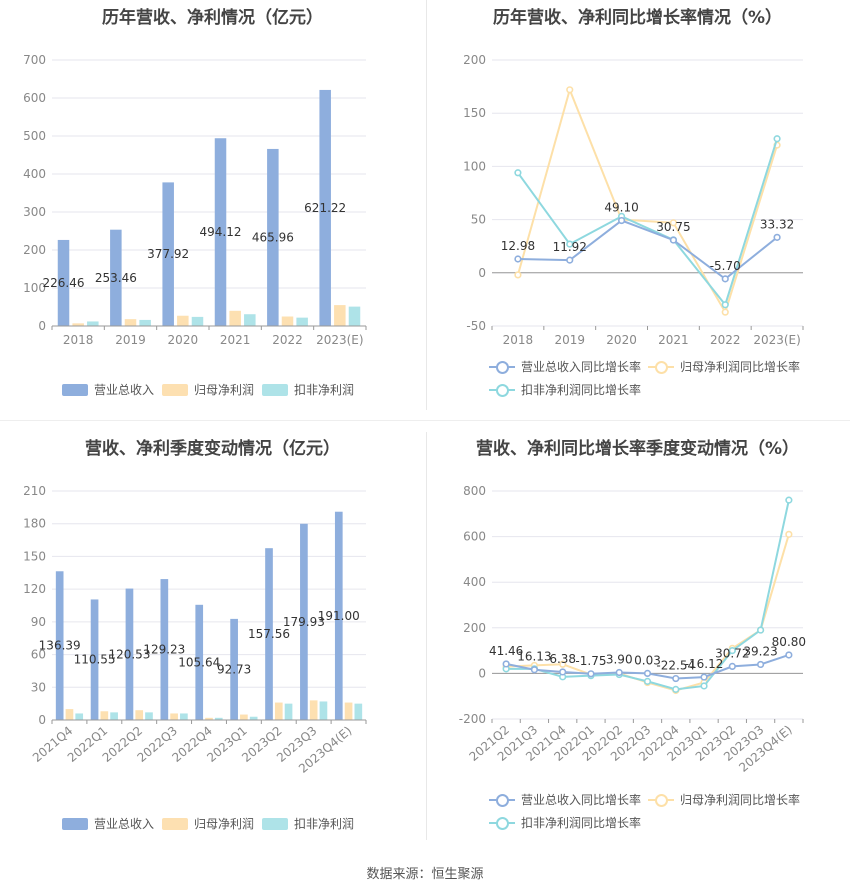 Image resolution: width=850 pixels, height=891 pixels. What do you see at coordinates (789, 642) in the screenshot?
I see `data-label: 80.80` at bounding box center [789, 642].